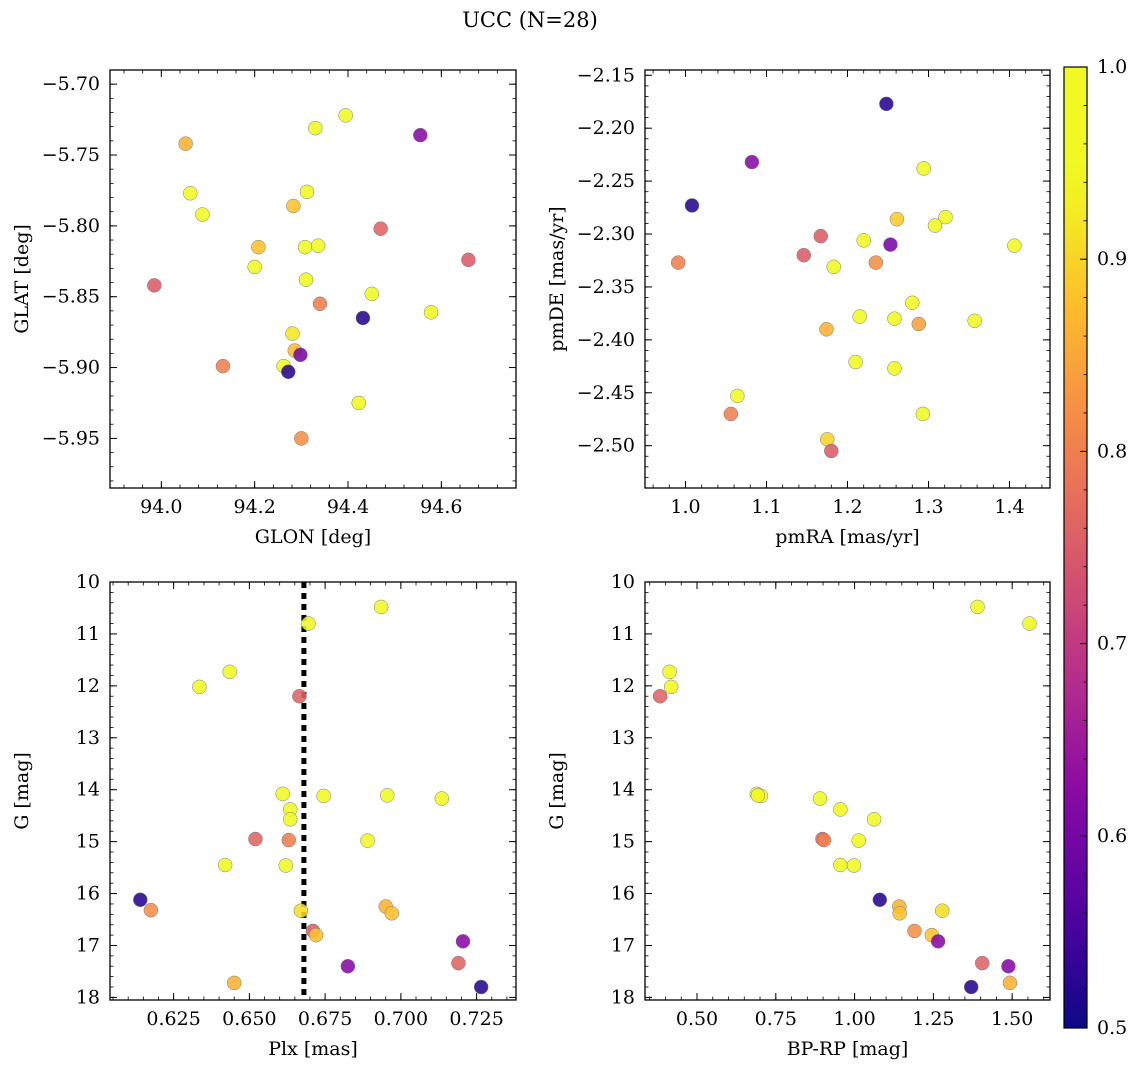  Describe the element at coordinates (348, 507) in the screenshot. I see `x-tick-label: 94.4` at that location.